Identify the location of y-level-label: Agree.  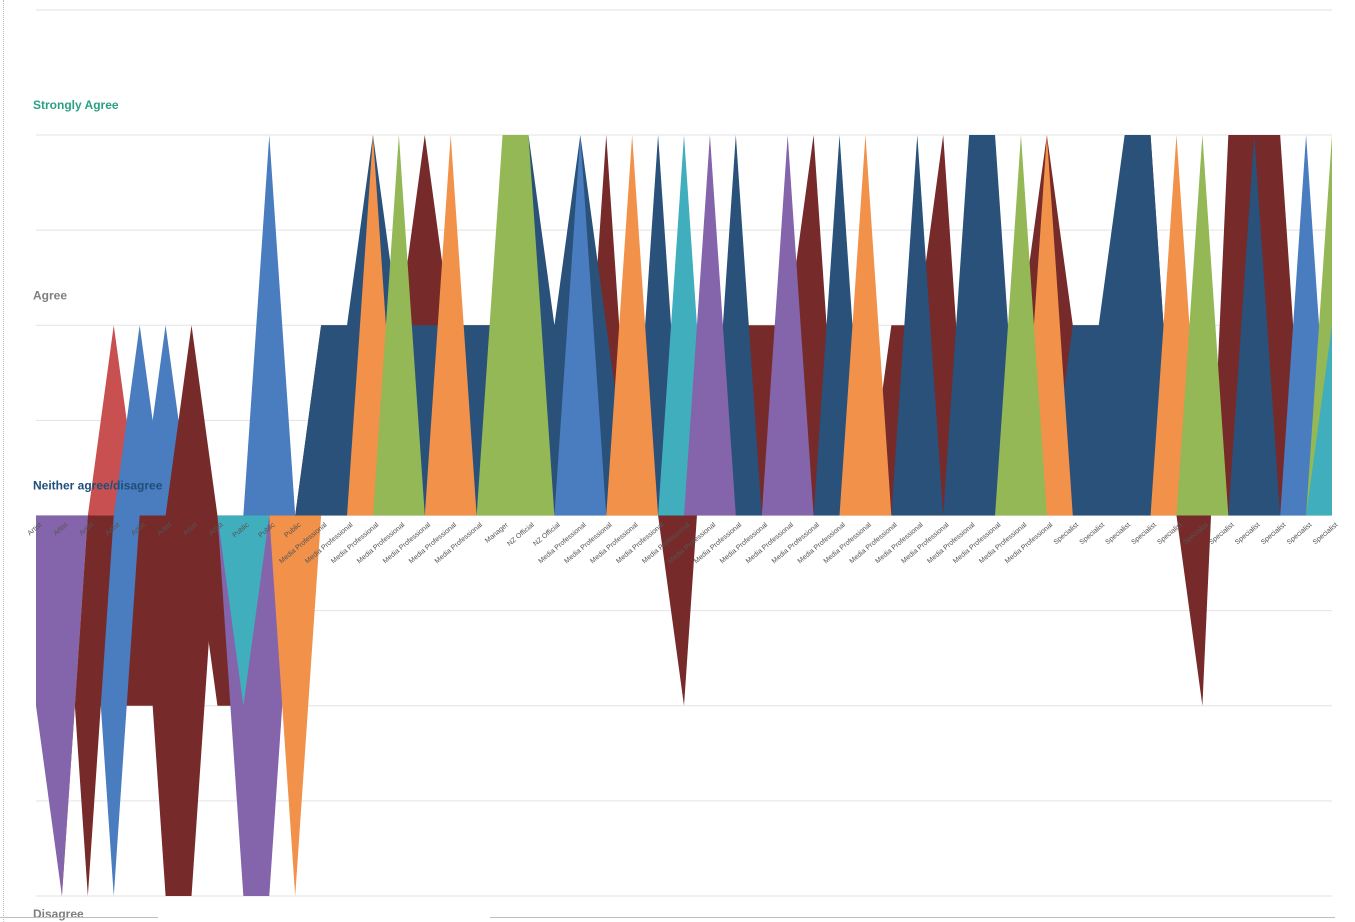
(50, 295).